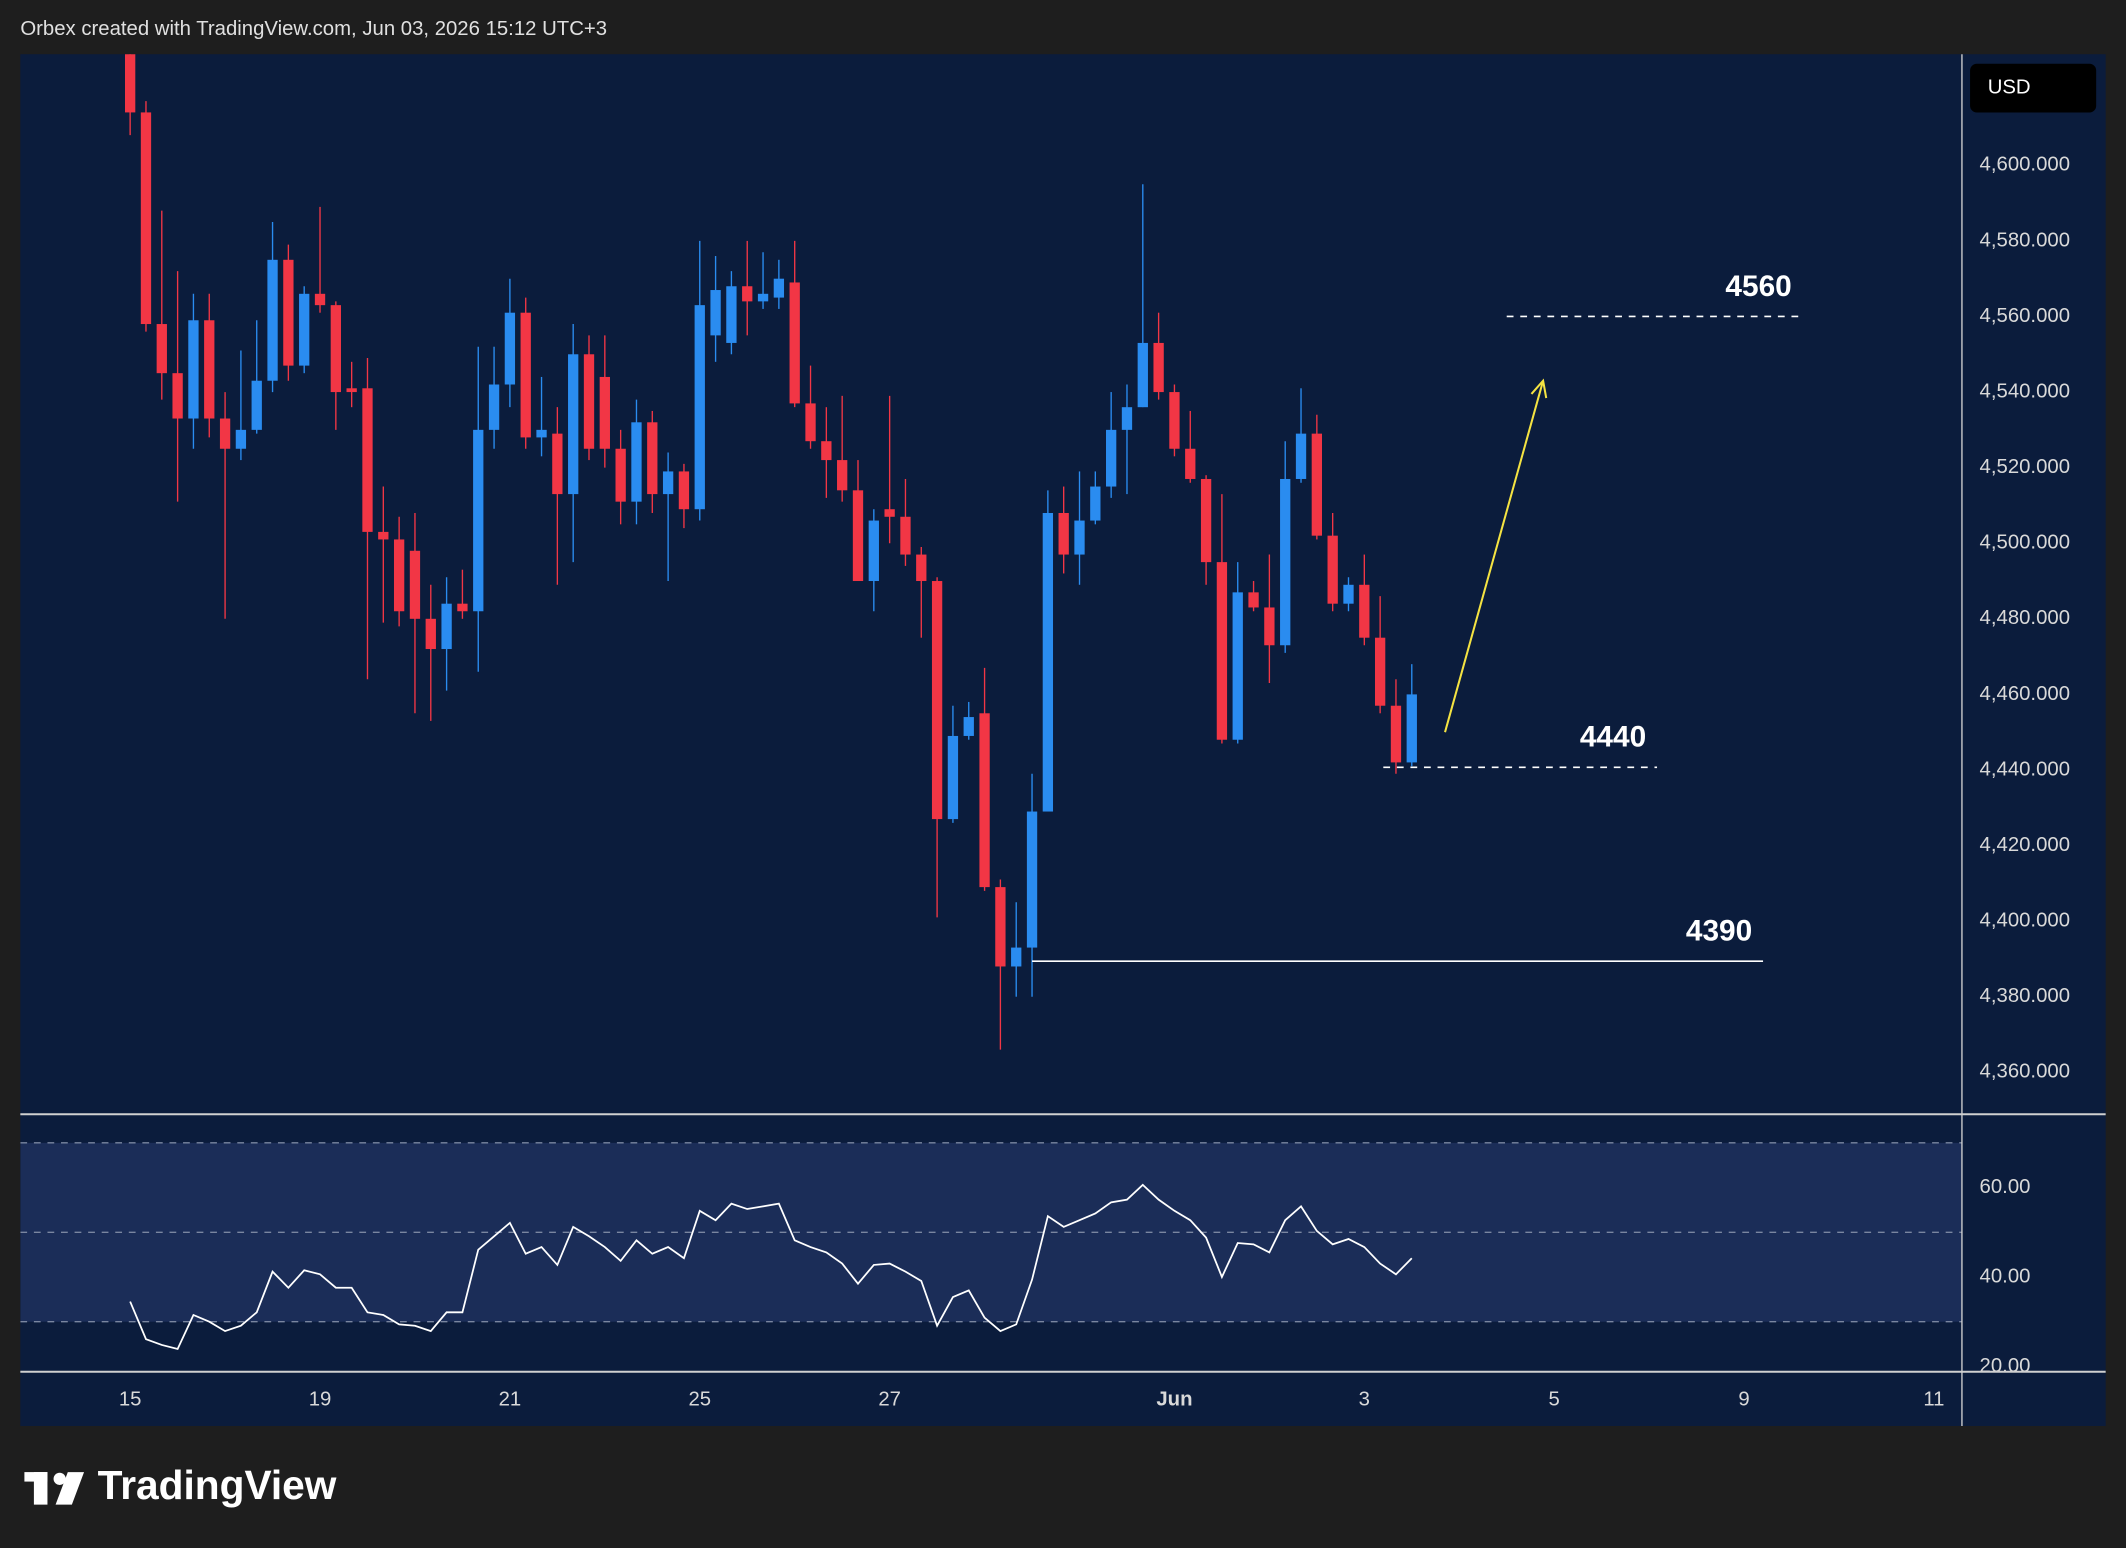 Image resolution: width=2126 pixels, height=1548 pixels. What do you see at coordinates (2025, 316) in the screenshot?
I see `y-tick-label: 4,560.000` at bounding box center [2025, 316].